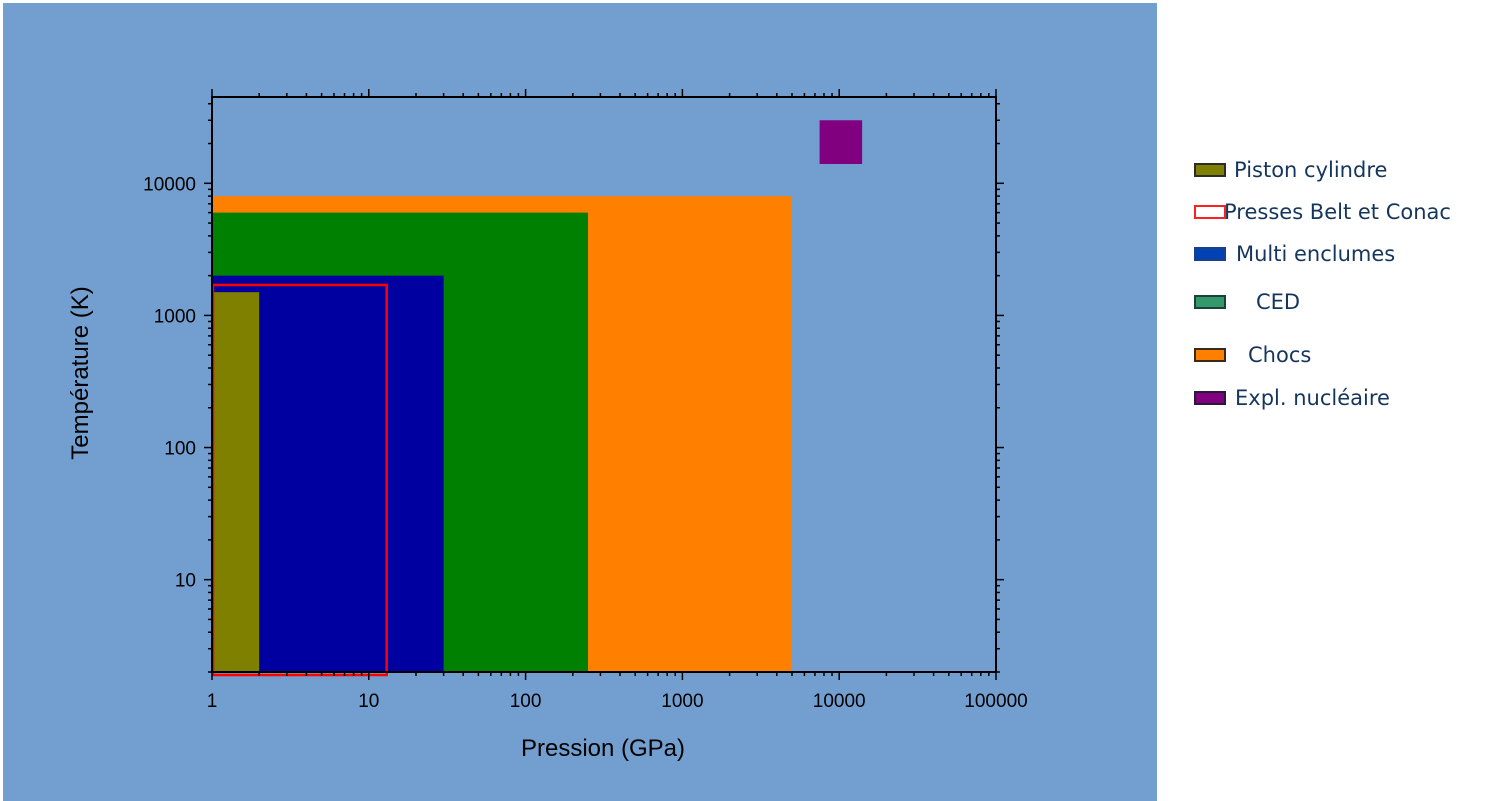 The image size is (1489, 801). I want to click on x-tick-label: 1, so click(212, 701).